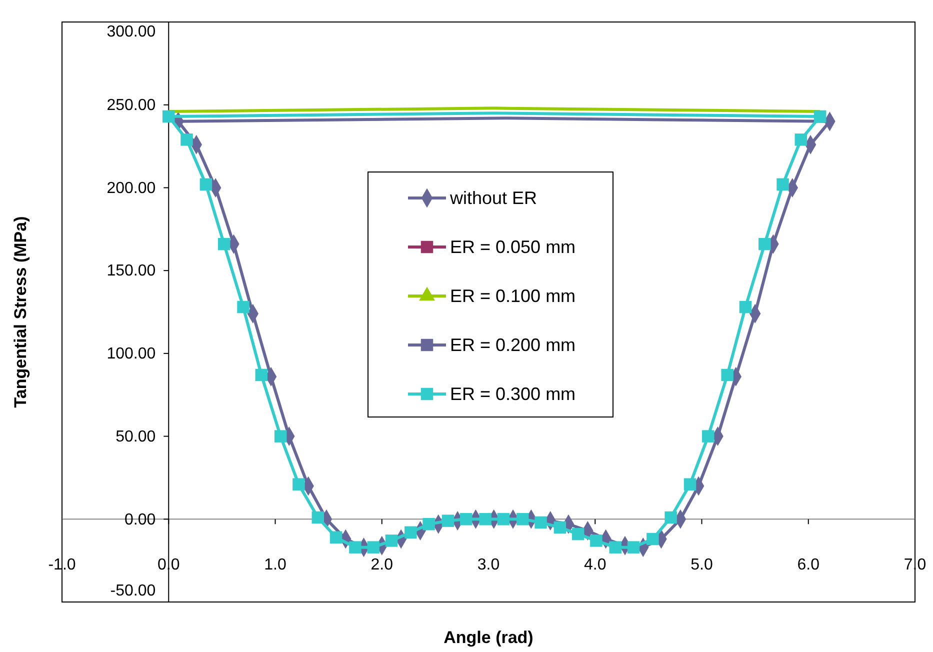  What do you see at coordinates (140, 519) in the screenshot?
I see `y-tick-label: 0.00` at bounding box center [140, 519].